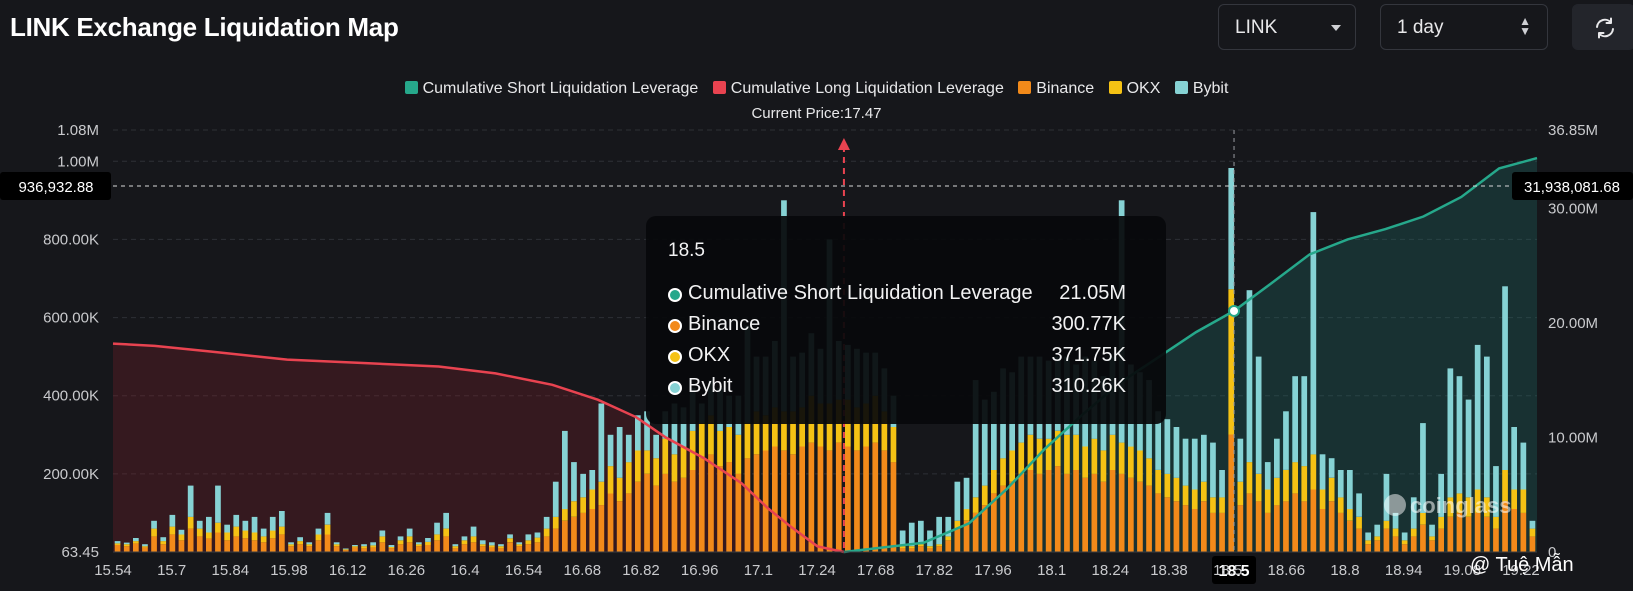  Describe the element at coordinates (1552, 552) in the screenshot. I see `y-right-tick-label: 0` at that location.